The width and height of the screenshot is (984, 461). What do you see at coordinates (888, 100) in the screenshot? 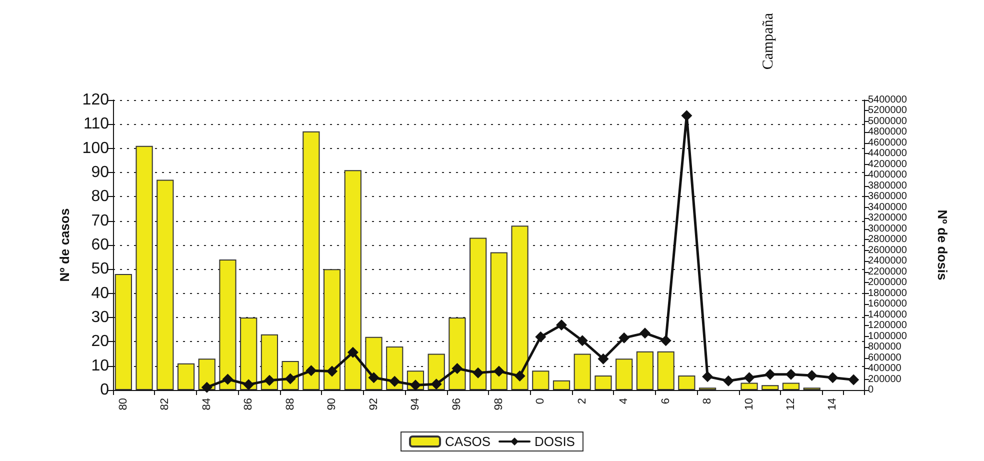
I see `y2-tick-label: 5400000` at bounding box center [888, 100].